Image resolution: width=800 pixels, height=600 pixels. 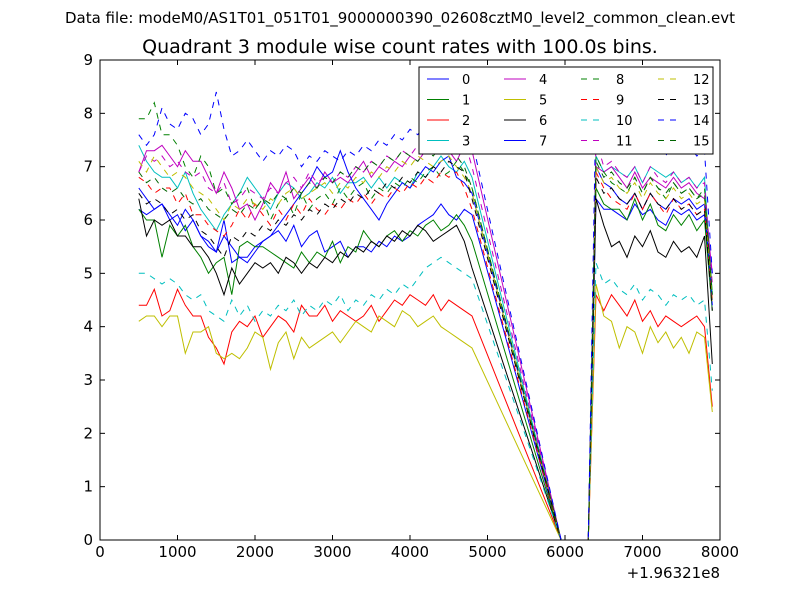 I want to click on legend-label-0: 0, so click(x=466, y=80).